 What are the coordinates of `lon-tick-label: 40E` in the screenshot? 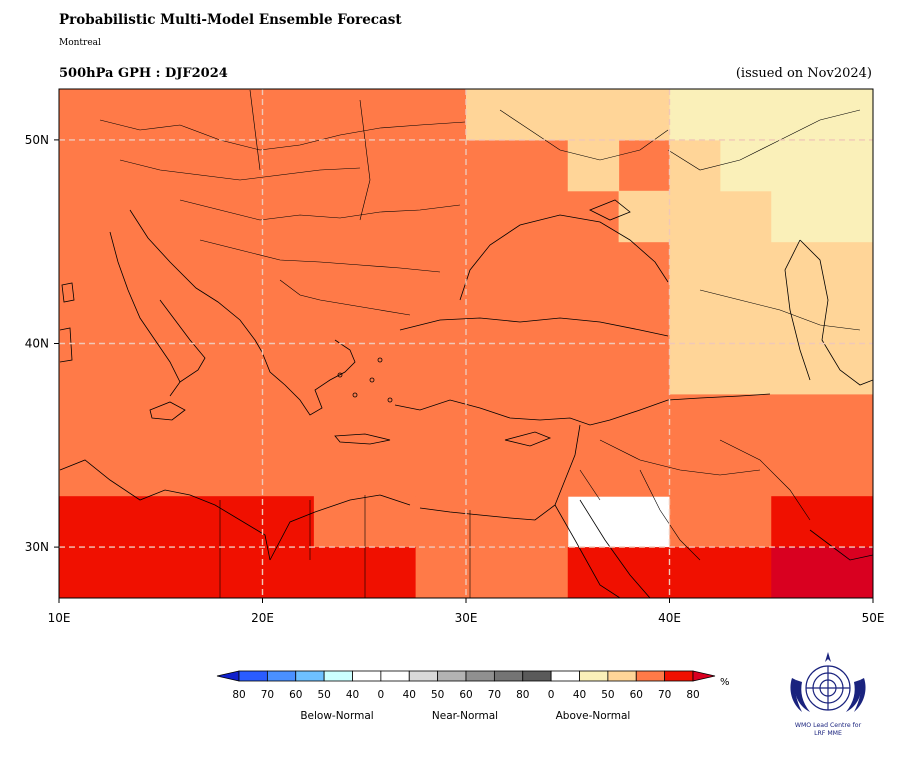 It's located at (669, 618).